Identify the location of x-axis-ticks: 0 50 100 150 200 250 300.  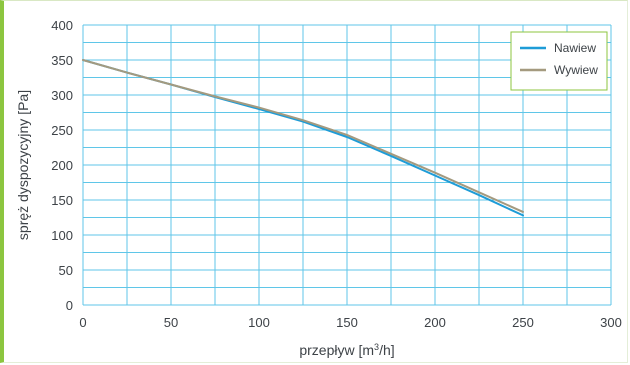
(350, 322).